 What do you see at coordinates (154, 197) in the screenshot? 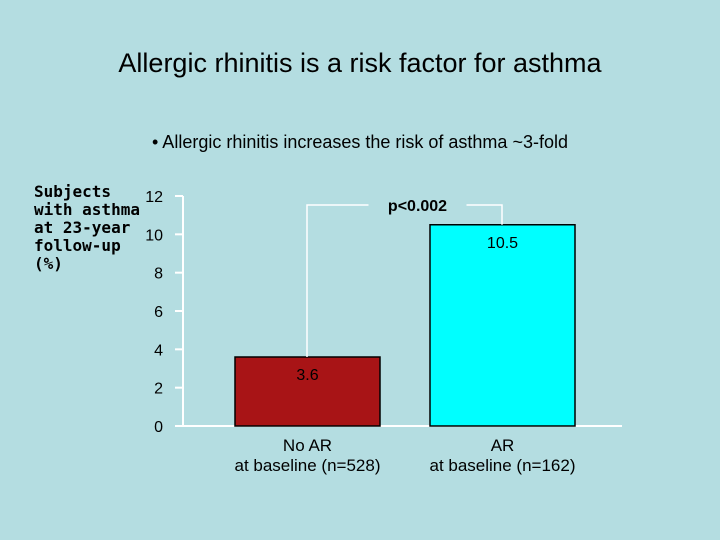
I see `y-tick-label: 12` at bounding box center [154, 197].